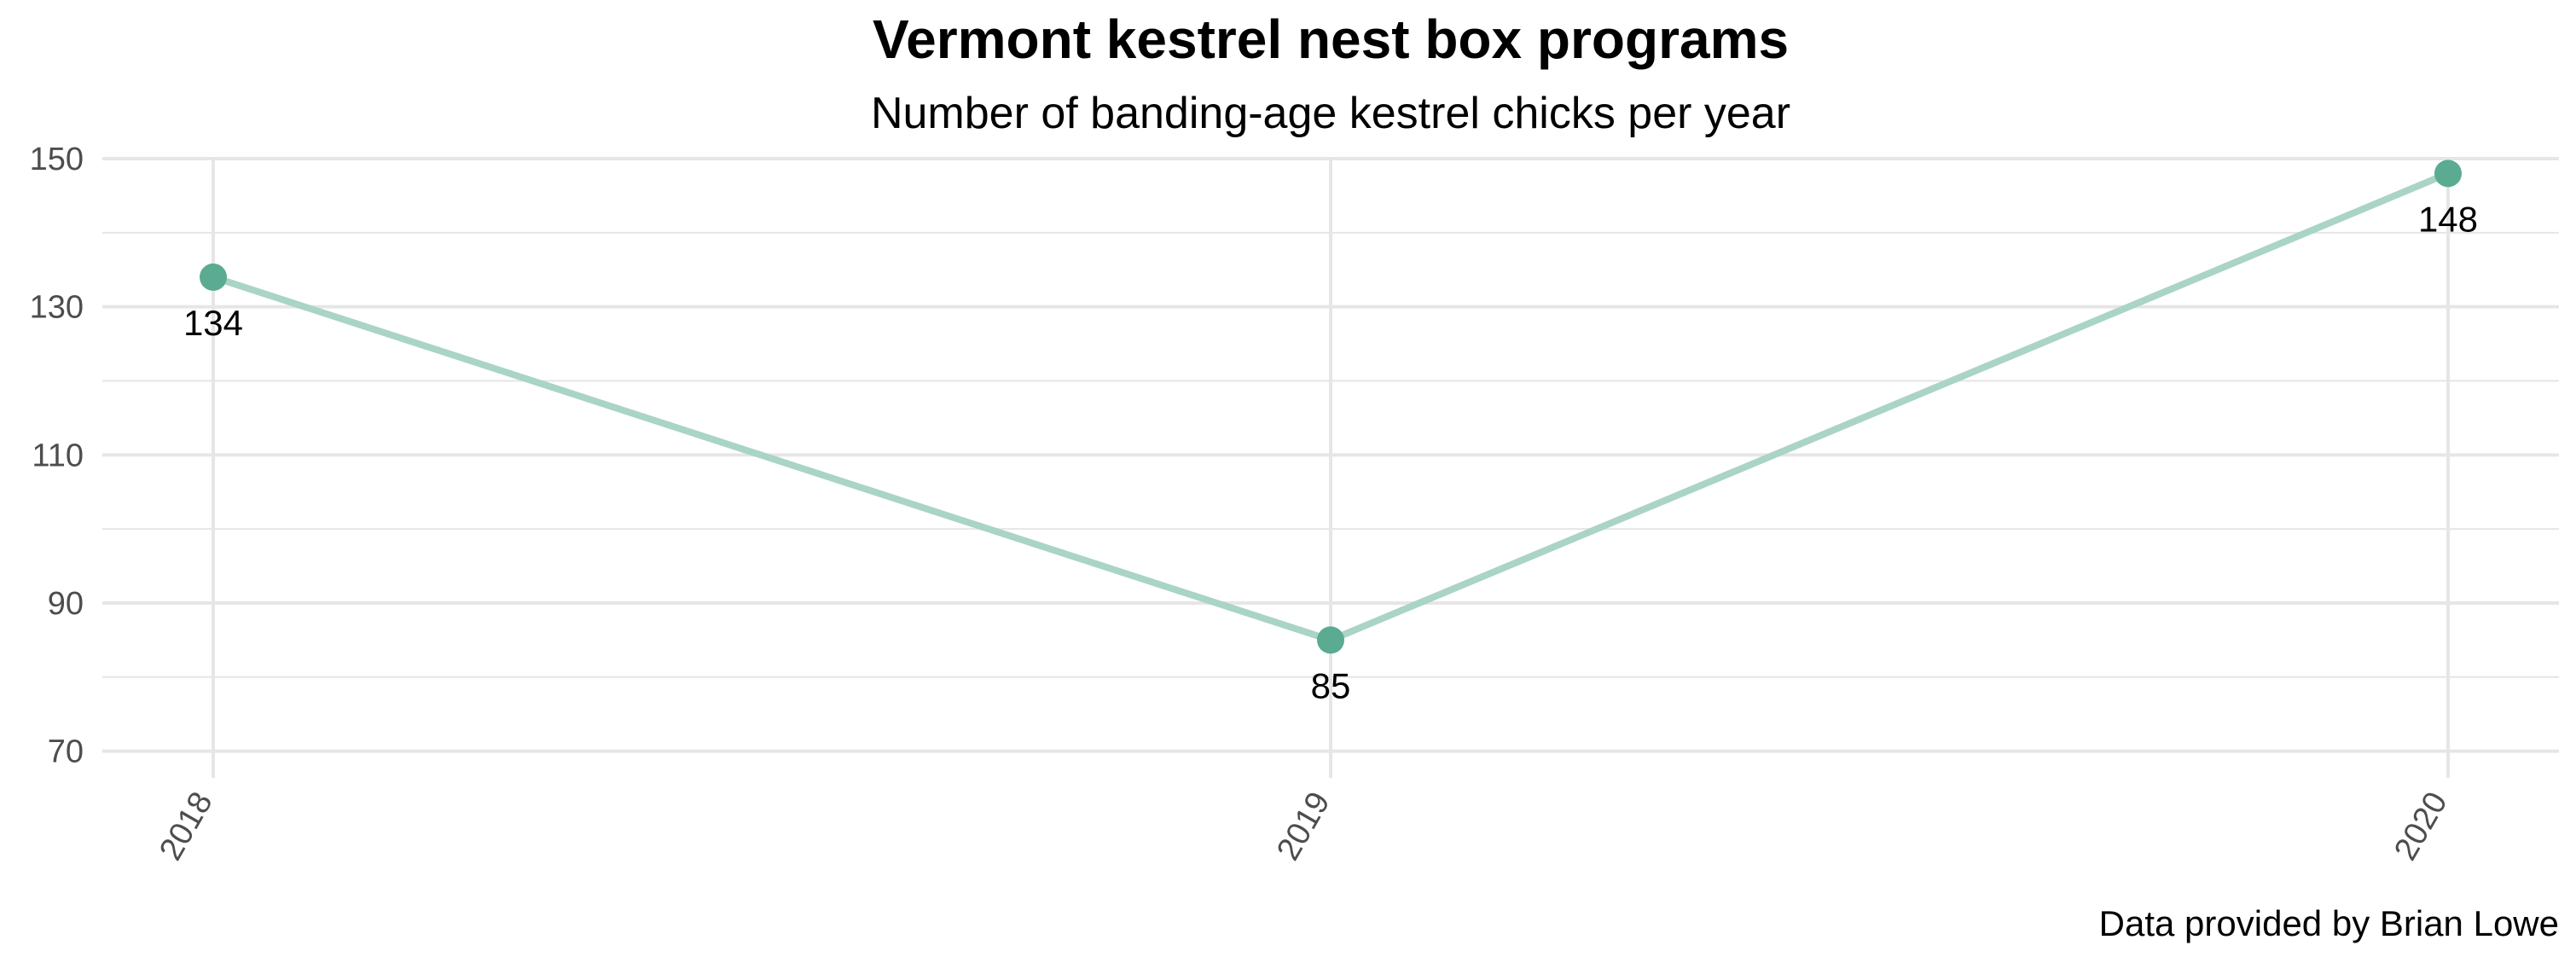 The width and height of the screenshot is (2576, 963). What do you see at coordinates (2421, 827) in the screenshot?
I see `x-tick-label: 2020` at bounding box center [2421, 827].